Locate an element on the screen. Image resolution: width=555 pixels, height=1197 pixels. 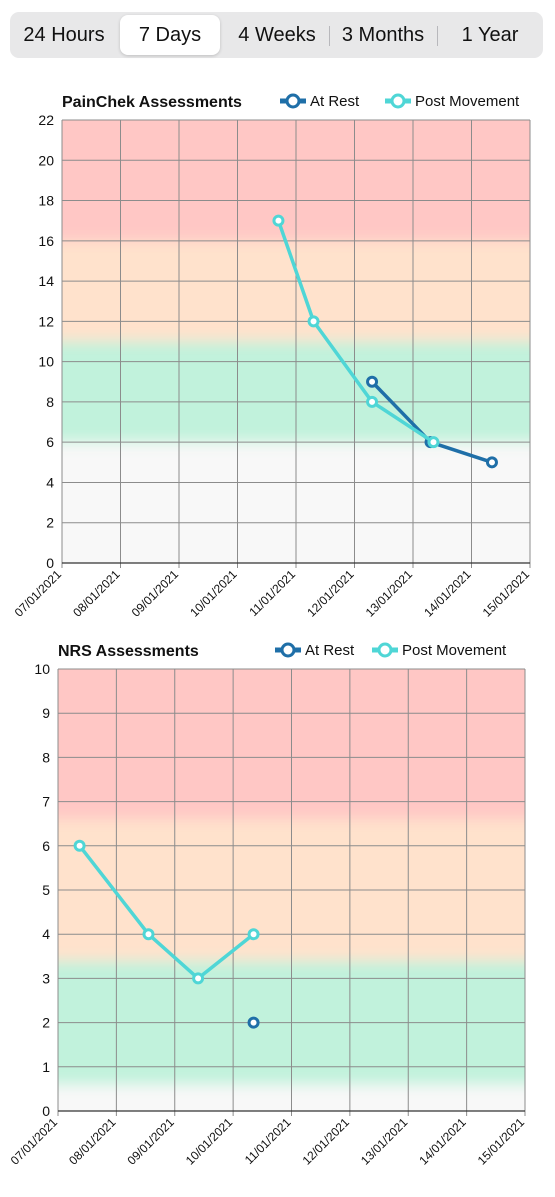
segment-3-months: 3 Months is located at coordinates (383, 35).